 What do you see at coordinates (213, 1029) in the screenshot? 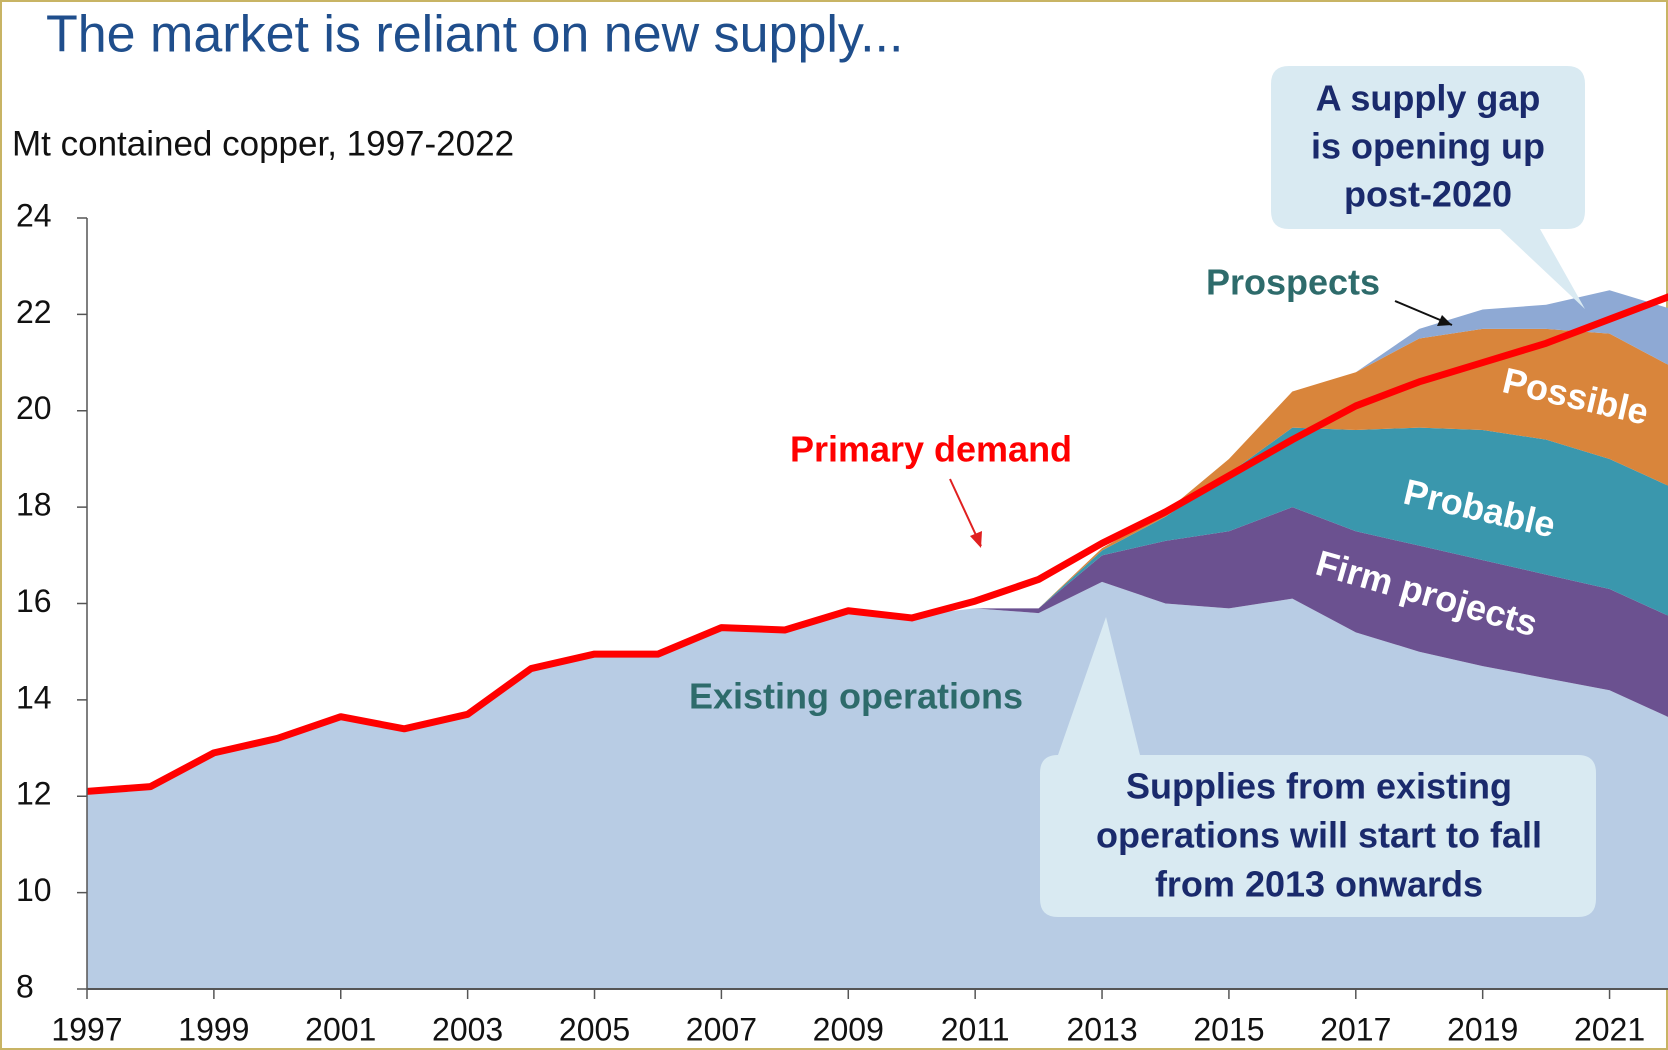
I see `x-tick-label: 1999` at bounding box center [213, 1029].